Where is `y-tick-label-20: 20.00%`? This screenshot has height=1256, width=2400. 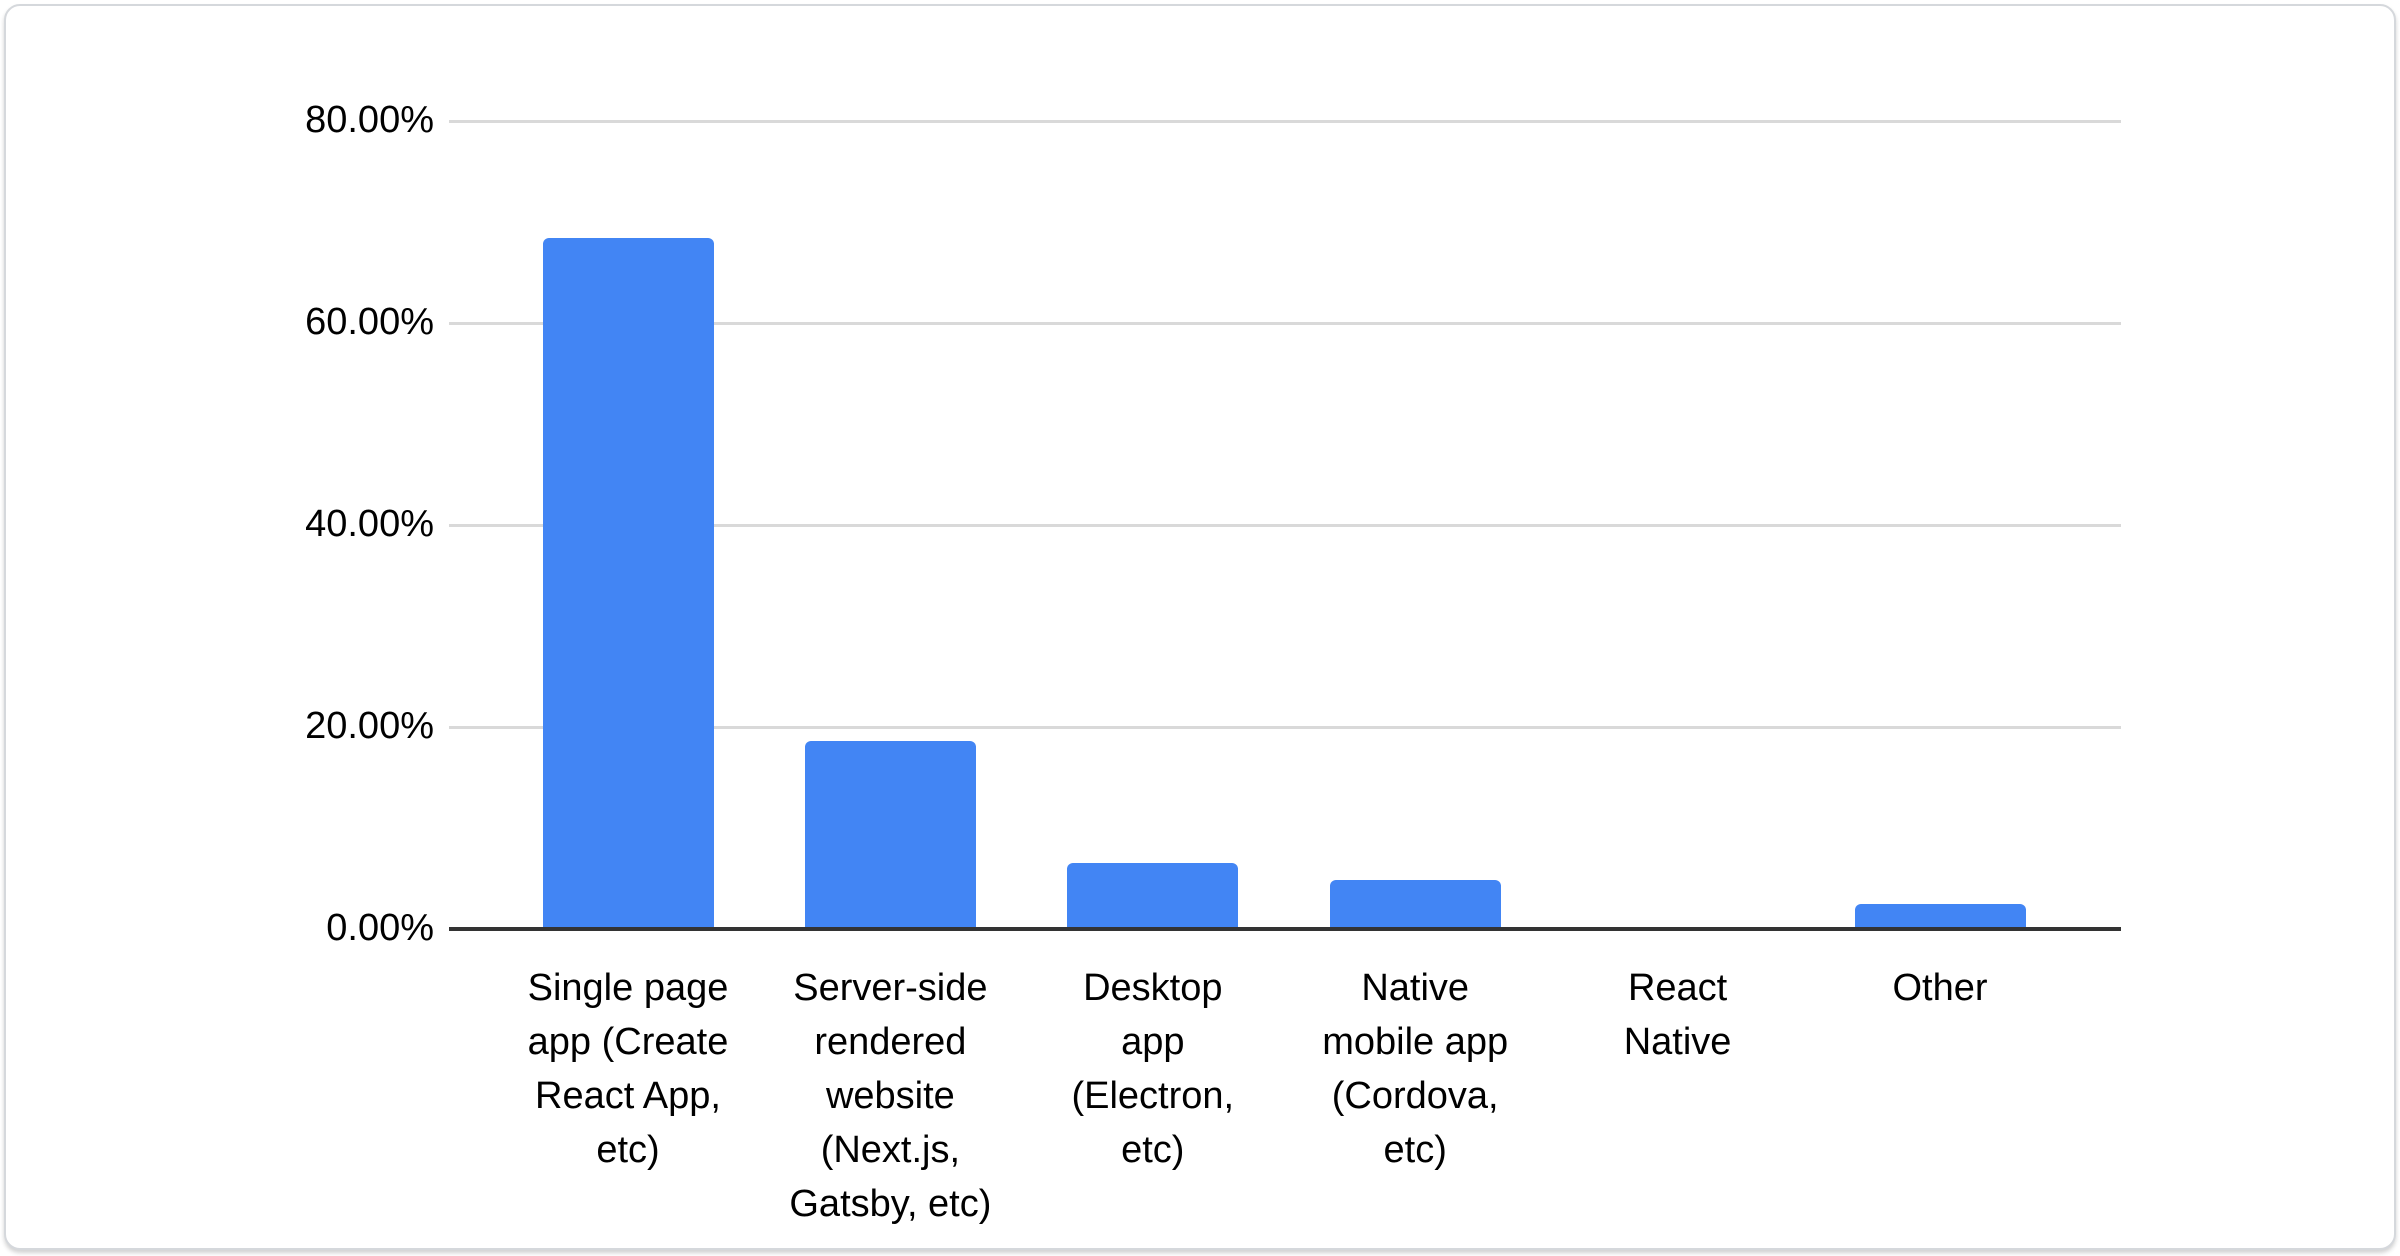 y-tick-label-20: 20.00% is located at coordinates (369, 726).